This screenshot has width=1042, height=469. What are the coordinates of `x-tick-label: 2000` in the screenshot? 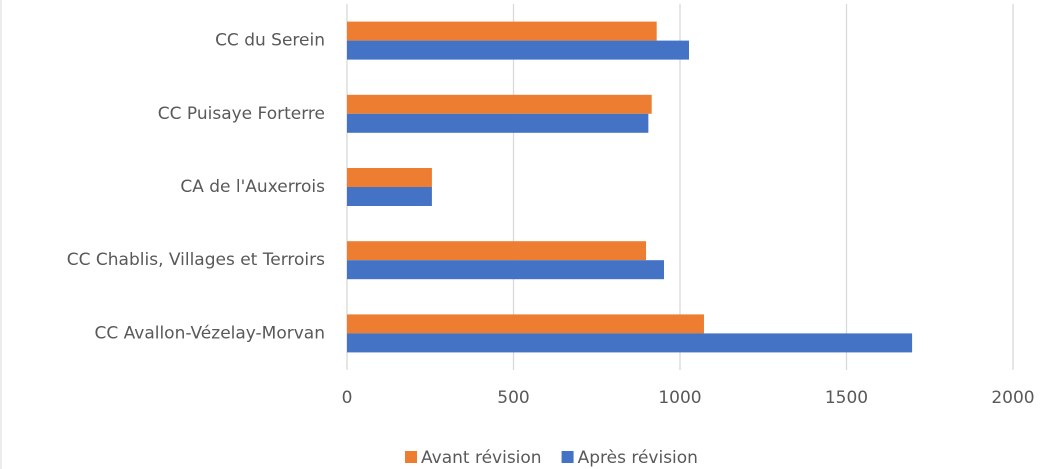 It's located at (1012, 398).